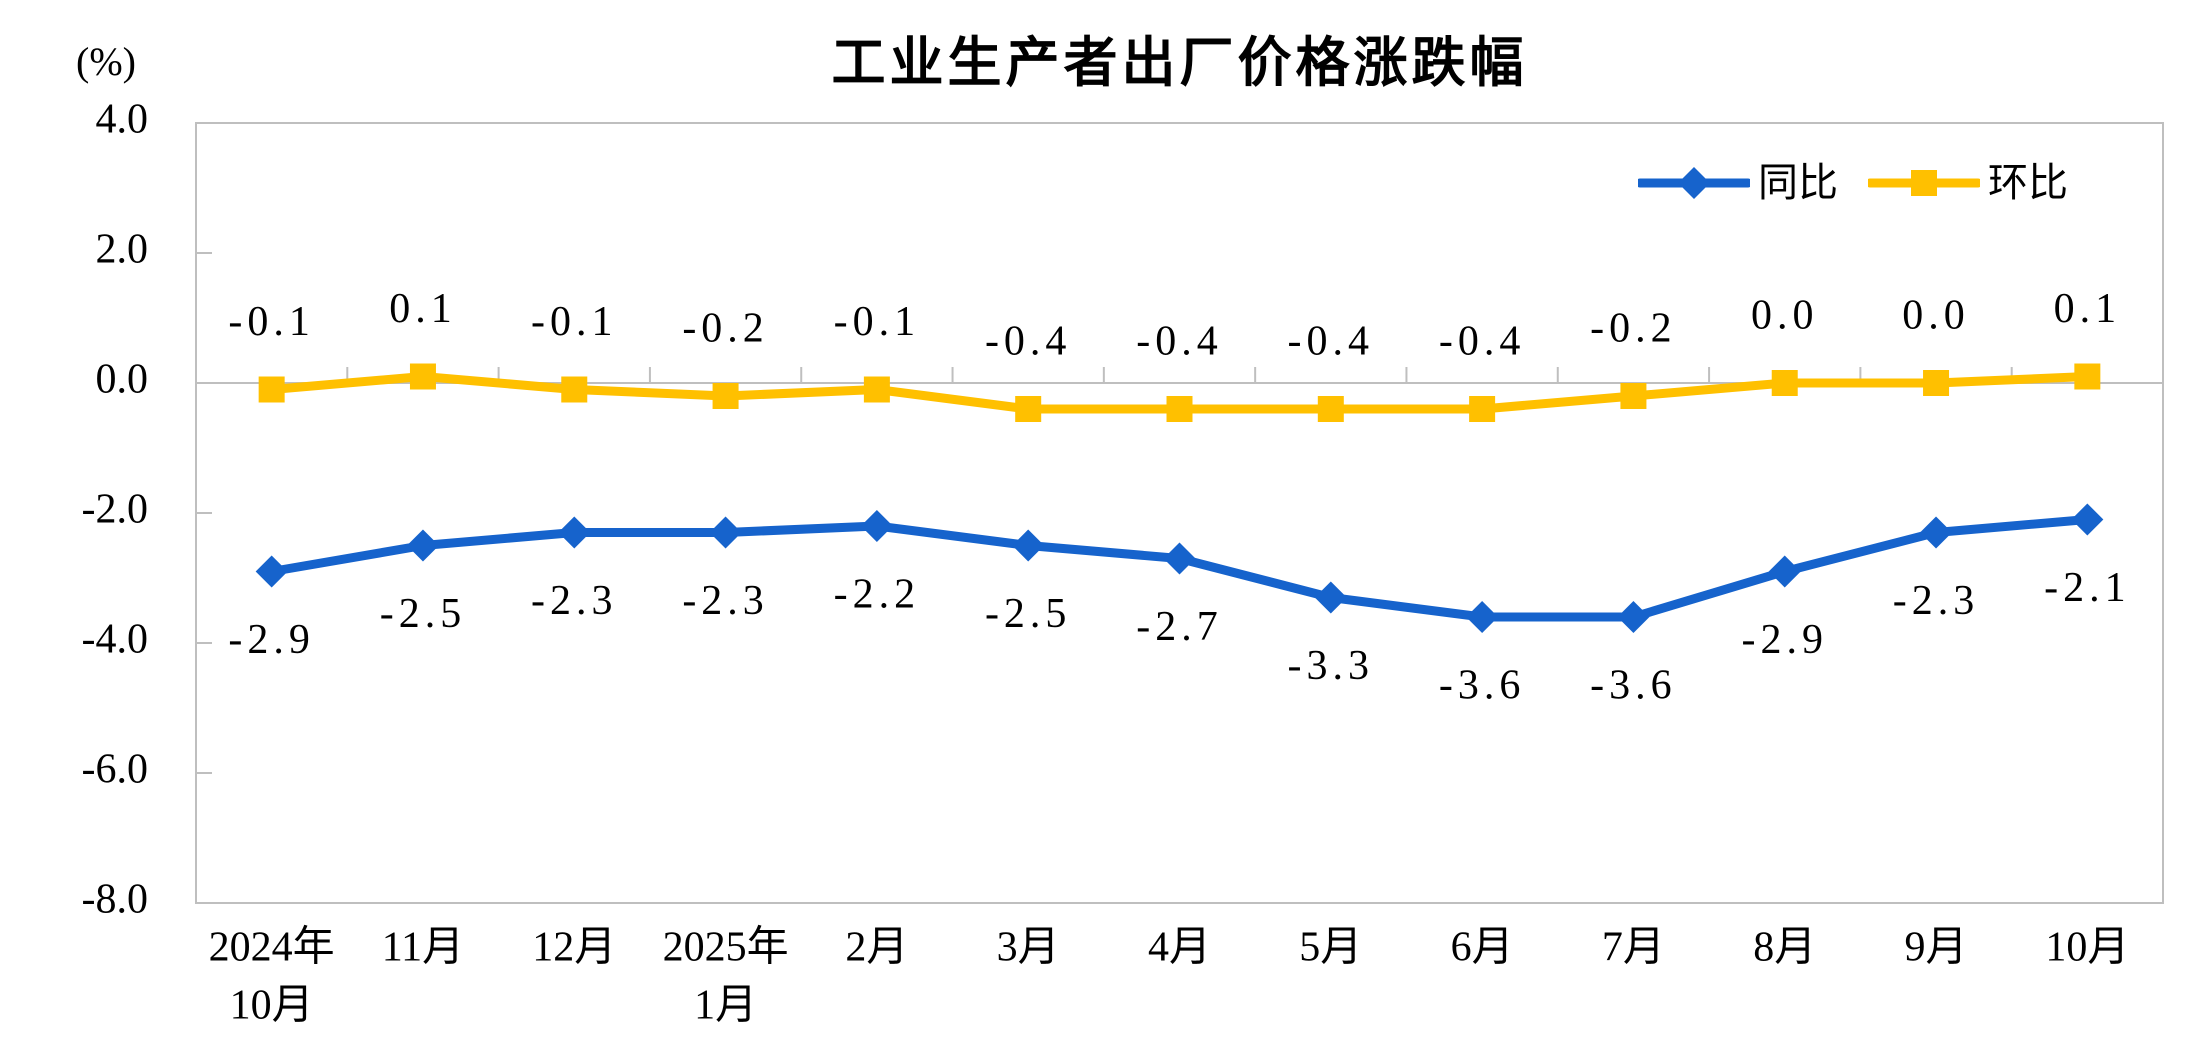 Image resolution: width=2207 pixels, height=1058 pixels. Describe the element at coordinates (877, 595) in the screenshot. I see `data-point-label: -2.2` at that location.